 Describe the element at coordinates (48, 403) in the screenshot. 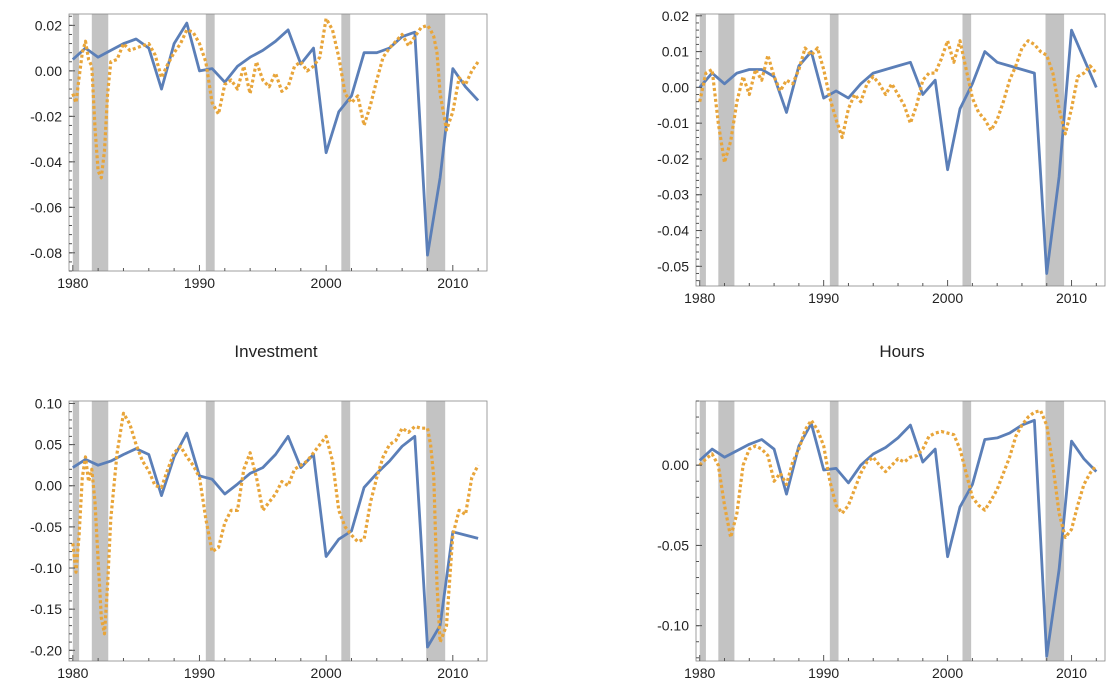

I see `y-tick-label: 0.10` at that location.